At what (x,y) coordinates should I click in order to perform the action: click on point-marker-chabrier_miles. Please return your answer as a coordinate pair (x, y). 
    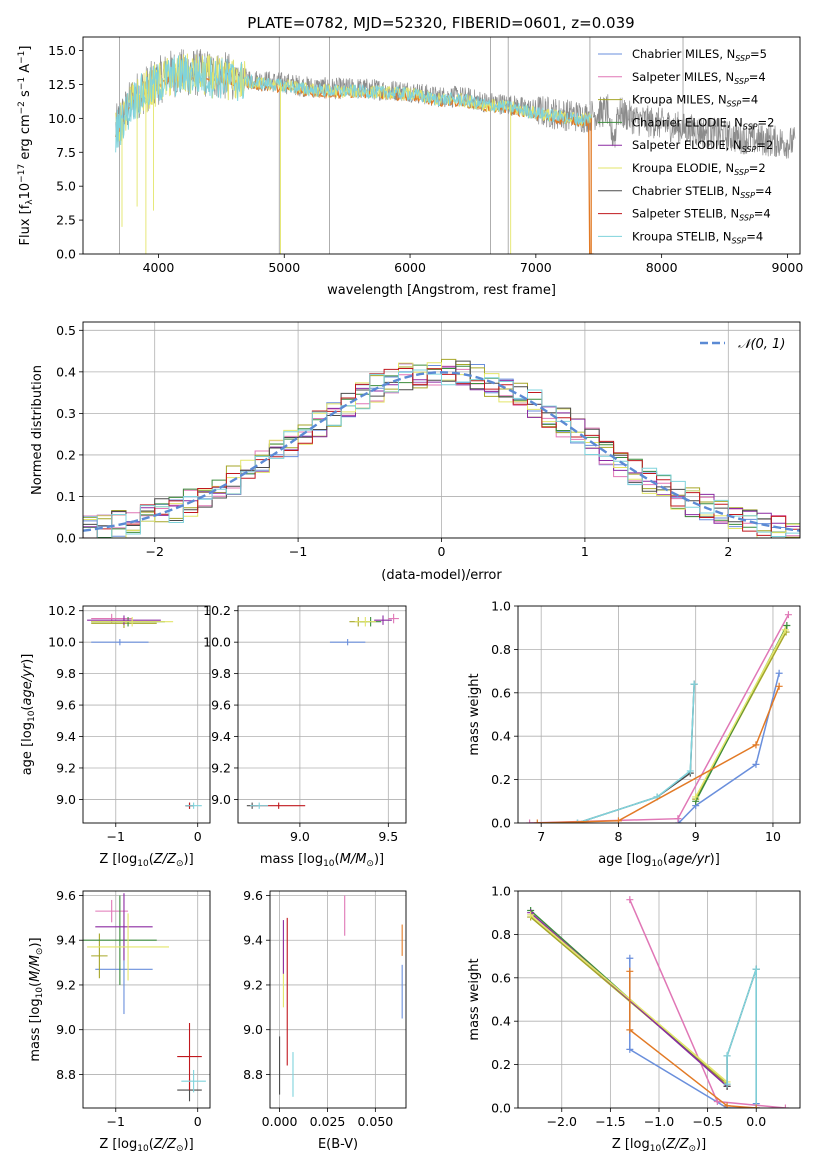
    Looking at the image, I should click on (630, 958).